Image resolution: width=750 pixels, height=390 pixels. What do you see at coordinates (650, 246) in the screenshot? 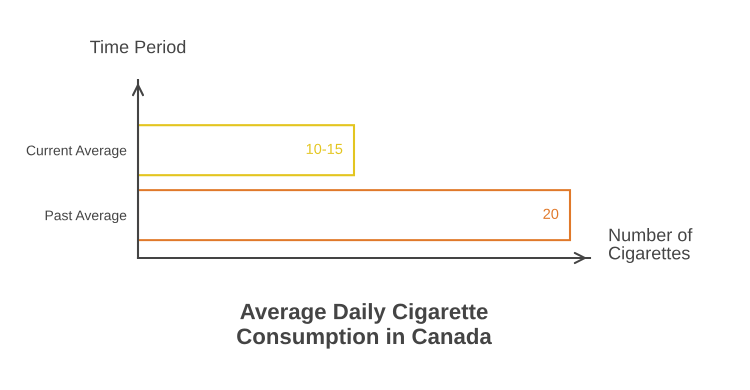
I see `x-axis-title: Number of Cigarettes` at bounding box center [650, 246].